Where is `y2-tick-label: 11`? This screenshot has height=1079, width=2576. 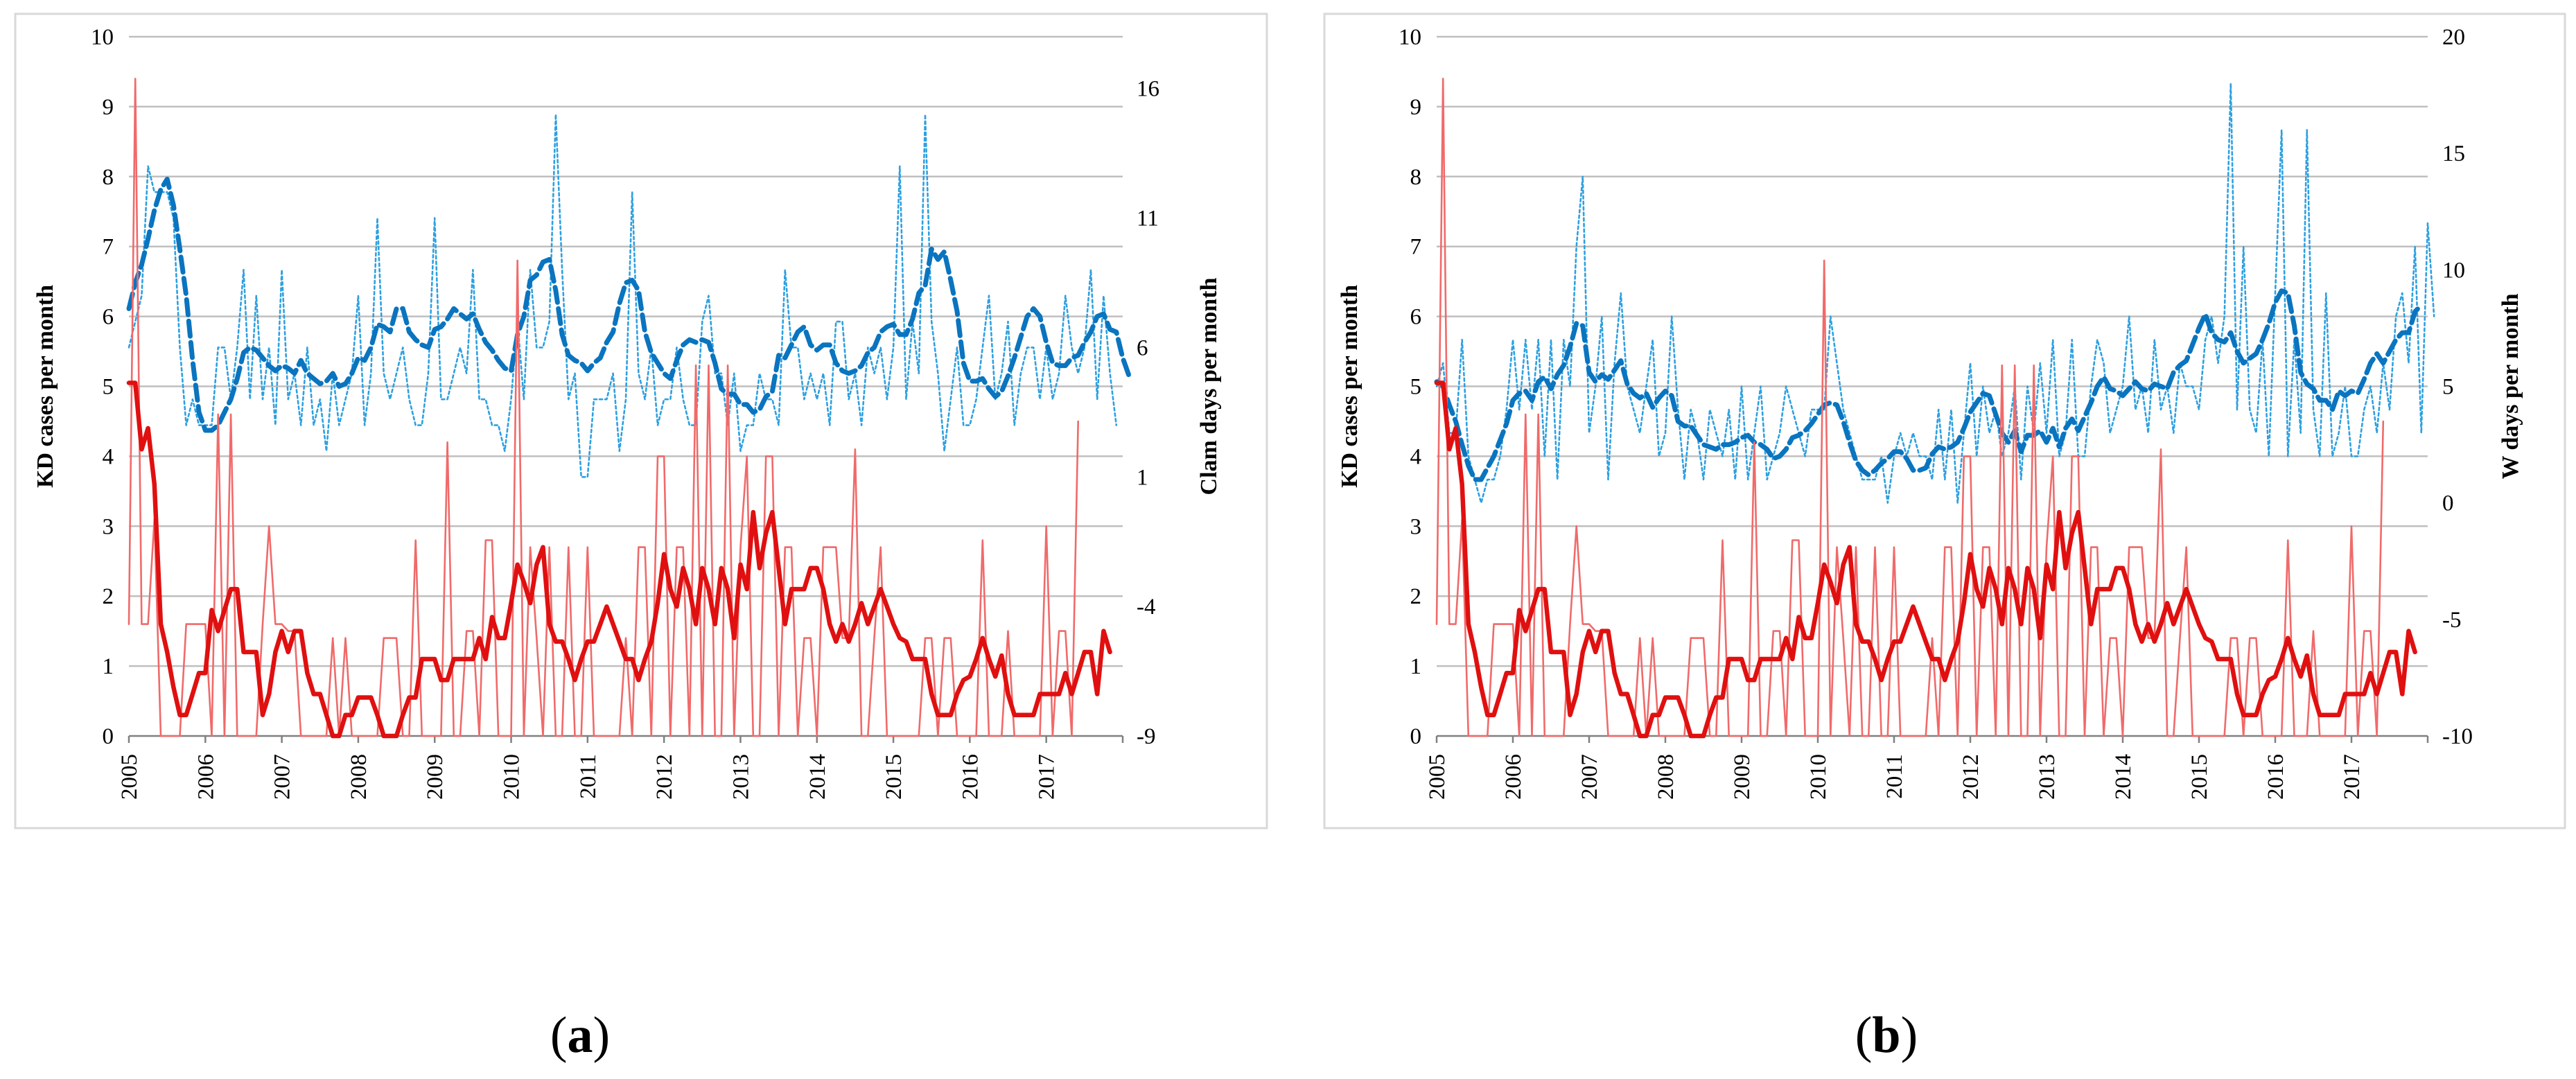 y2-tick-label: 11 is located at coordinates (1148, 219).